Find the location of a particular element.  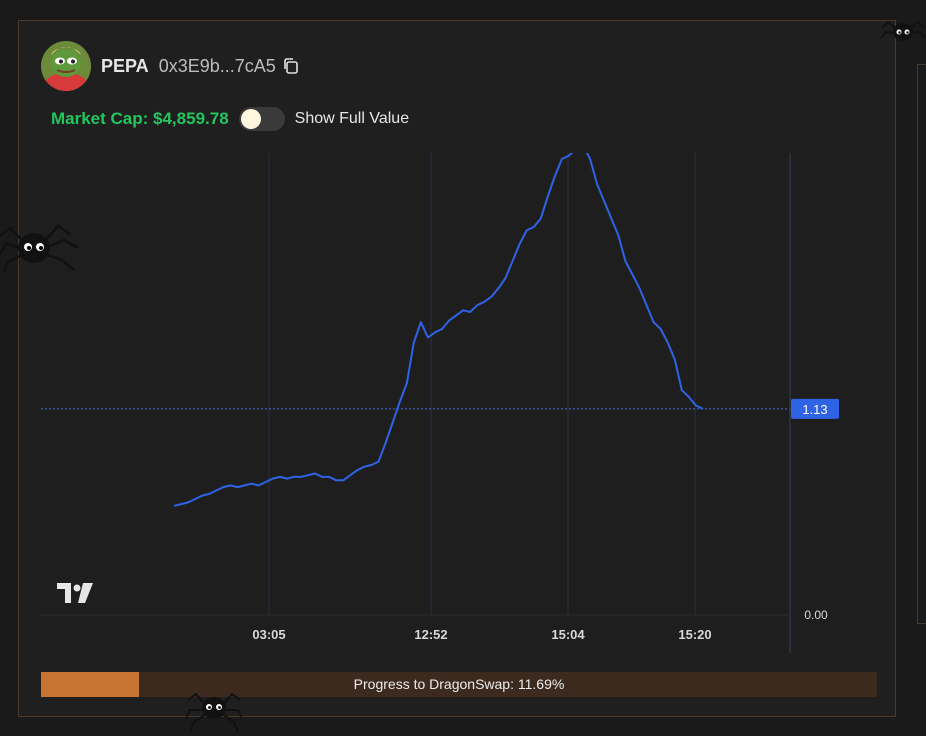

dragonswap-progress-bar: Progress to DragonSwap: 11.69% is located at coordinates (459, 684).